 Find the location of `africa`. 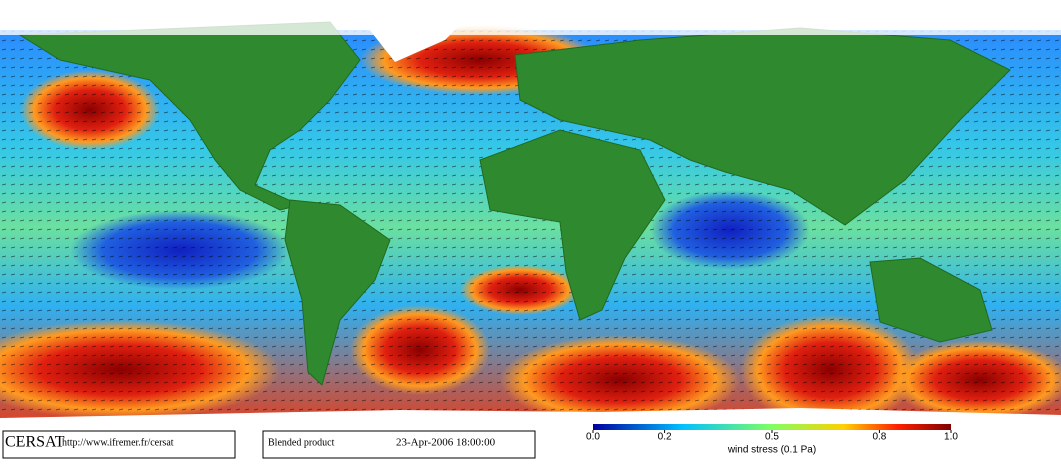

africa is located at coordinates (572, 225).